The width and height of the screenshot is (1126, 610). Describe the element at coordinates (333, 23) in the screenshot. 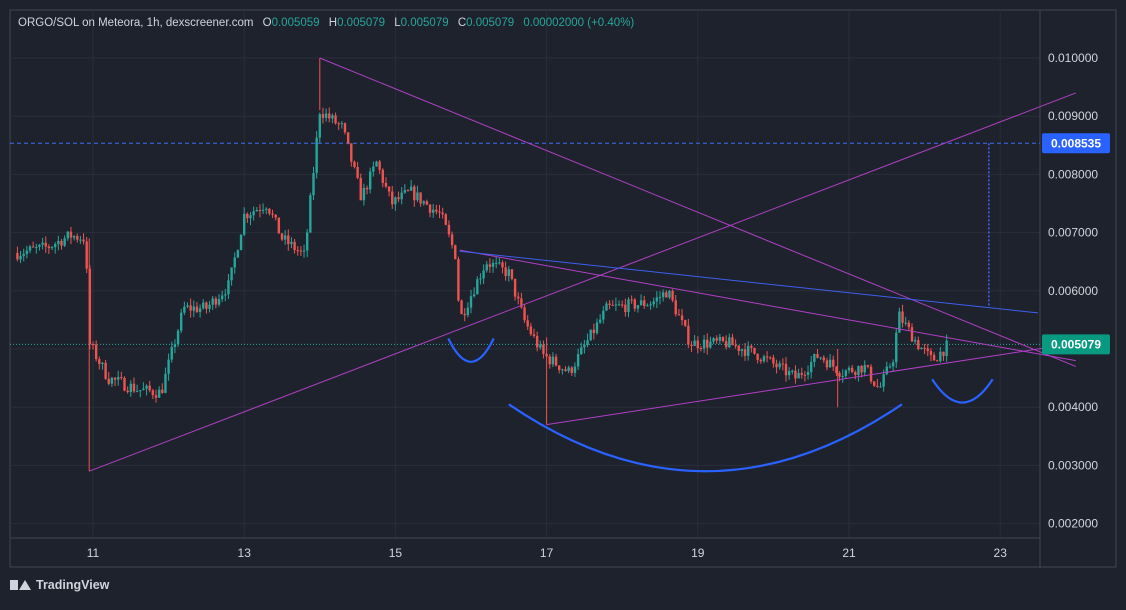

I see `high-label: H` at that location.